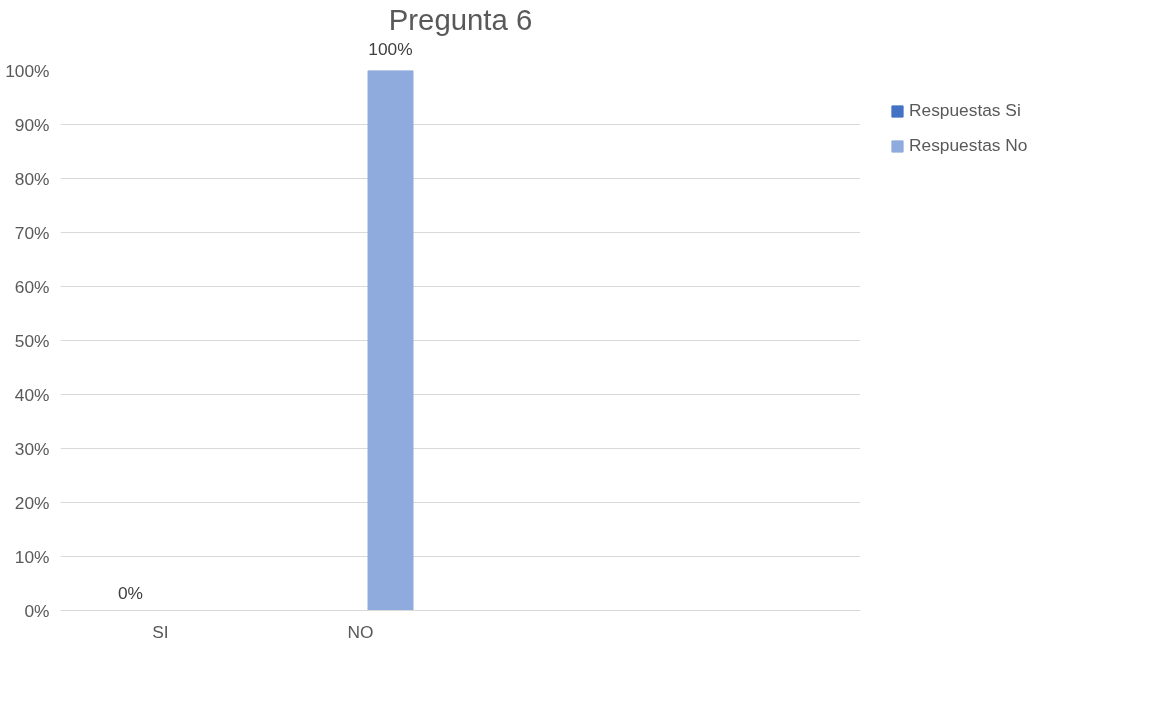  Describe the element at coordinates (965, 110) in the screenshot. I see `legend-label: Respuestas Si` at that location.